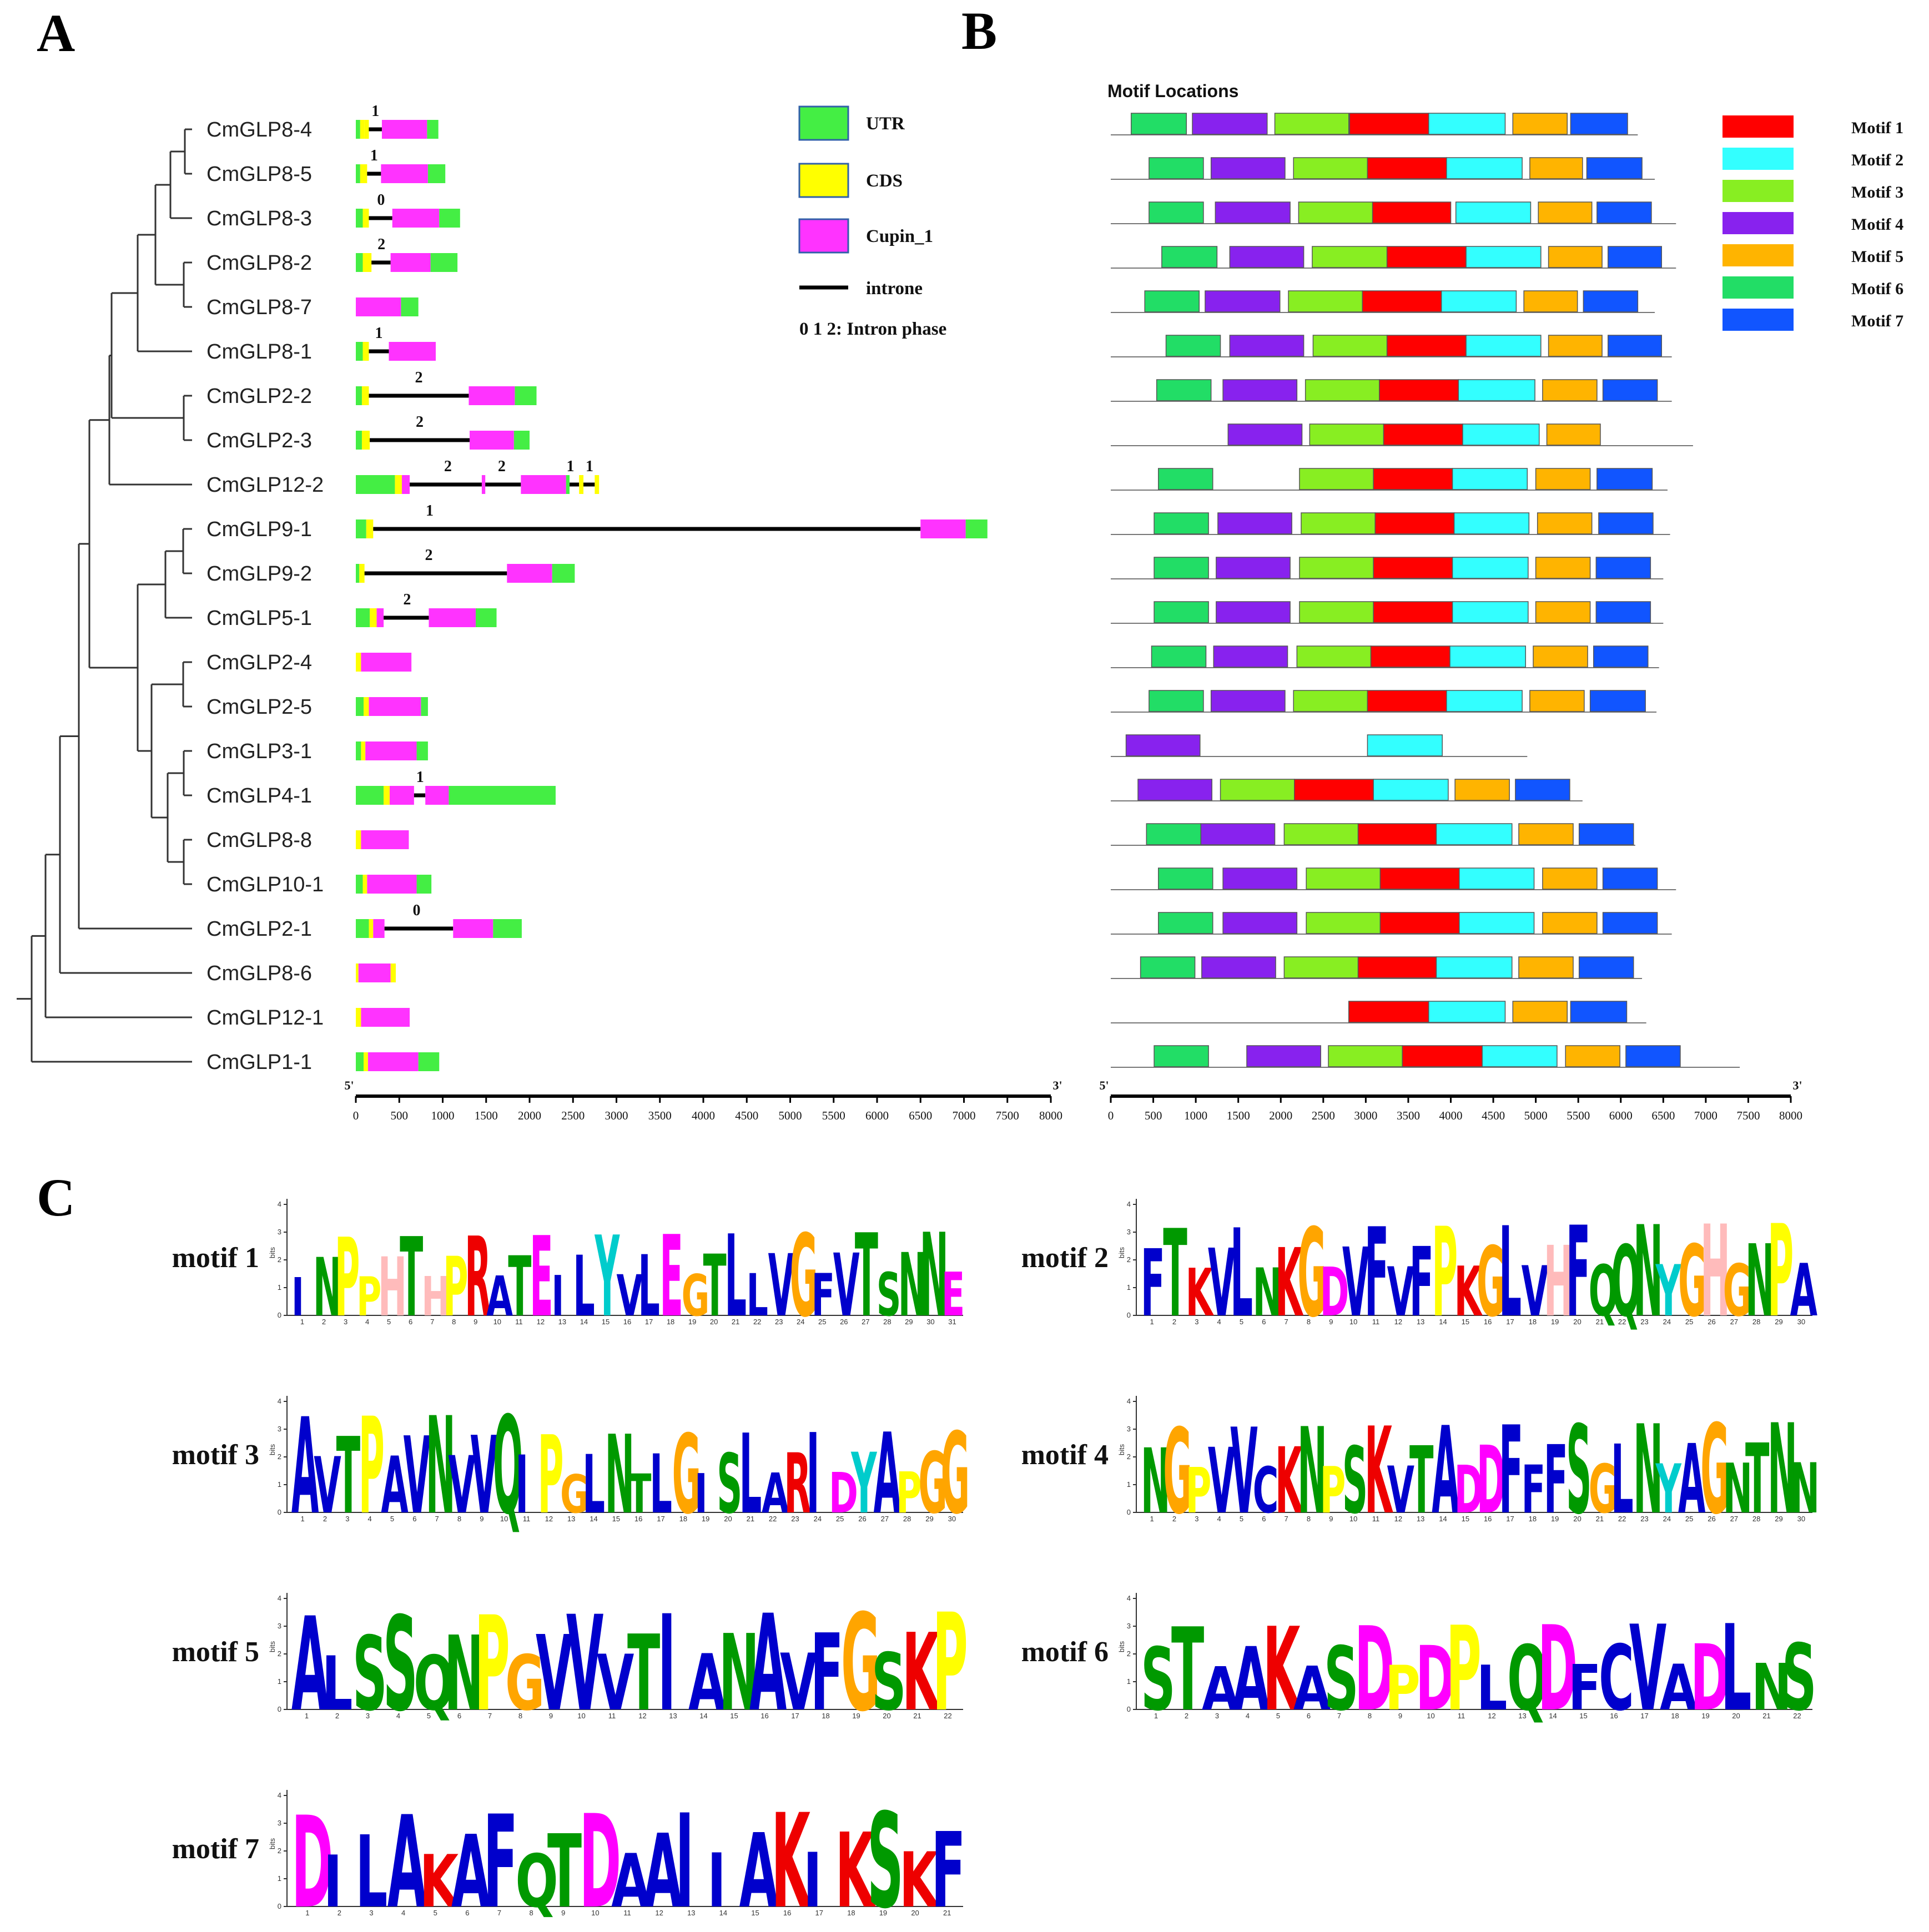 This screenshot has height=1932, width=1929. What do you see at coordinates (307, 1716) in the screenshot?
I see `logo-position-label: 1` at bounding box center [307, 1716].